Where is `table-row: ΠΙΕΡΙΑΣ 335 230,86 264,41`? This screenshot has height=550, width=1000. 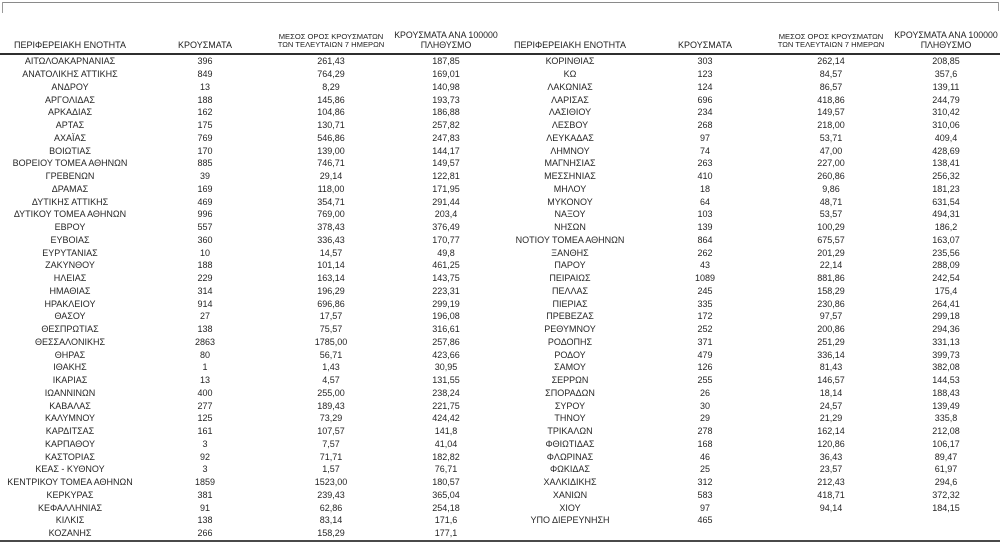 table-row: ΠΙΕΡΙΑΣ 335 230,86 264,41 is located at coordinates (750, 303).